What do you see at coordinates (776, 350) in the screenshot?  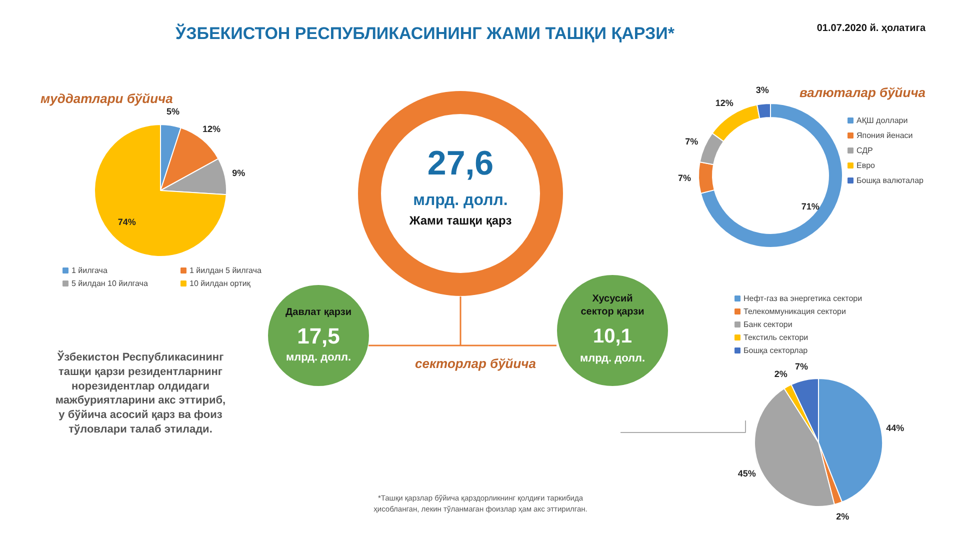 I see `legend-label: Бошқа секторлар` at bounding box center [776, 350].